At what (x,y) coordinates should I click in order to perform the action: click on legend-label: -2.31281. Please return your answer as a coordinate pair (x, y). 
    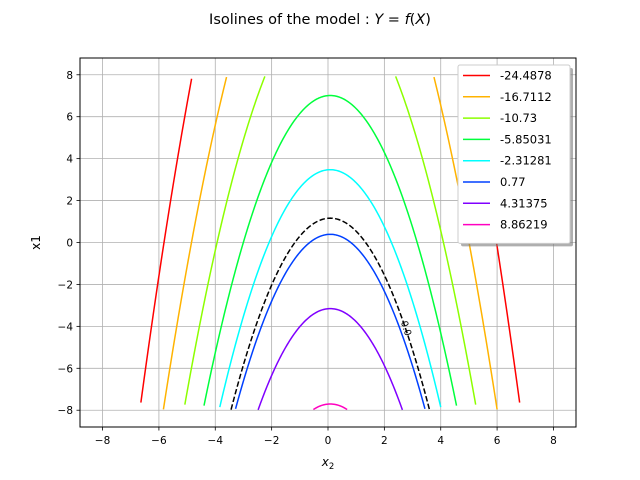
    Looking at the image, I should click on (526, 161).